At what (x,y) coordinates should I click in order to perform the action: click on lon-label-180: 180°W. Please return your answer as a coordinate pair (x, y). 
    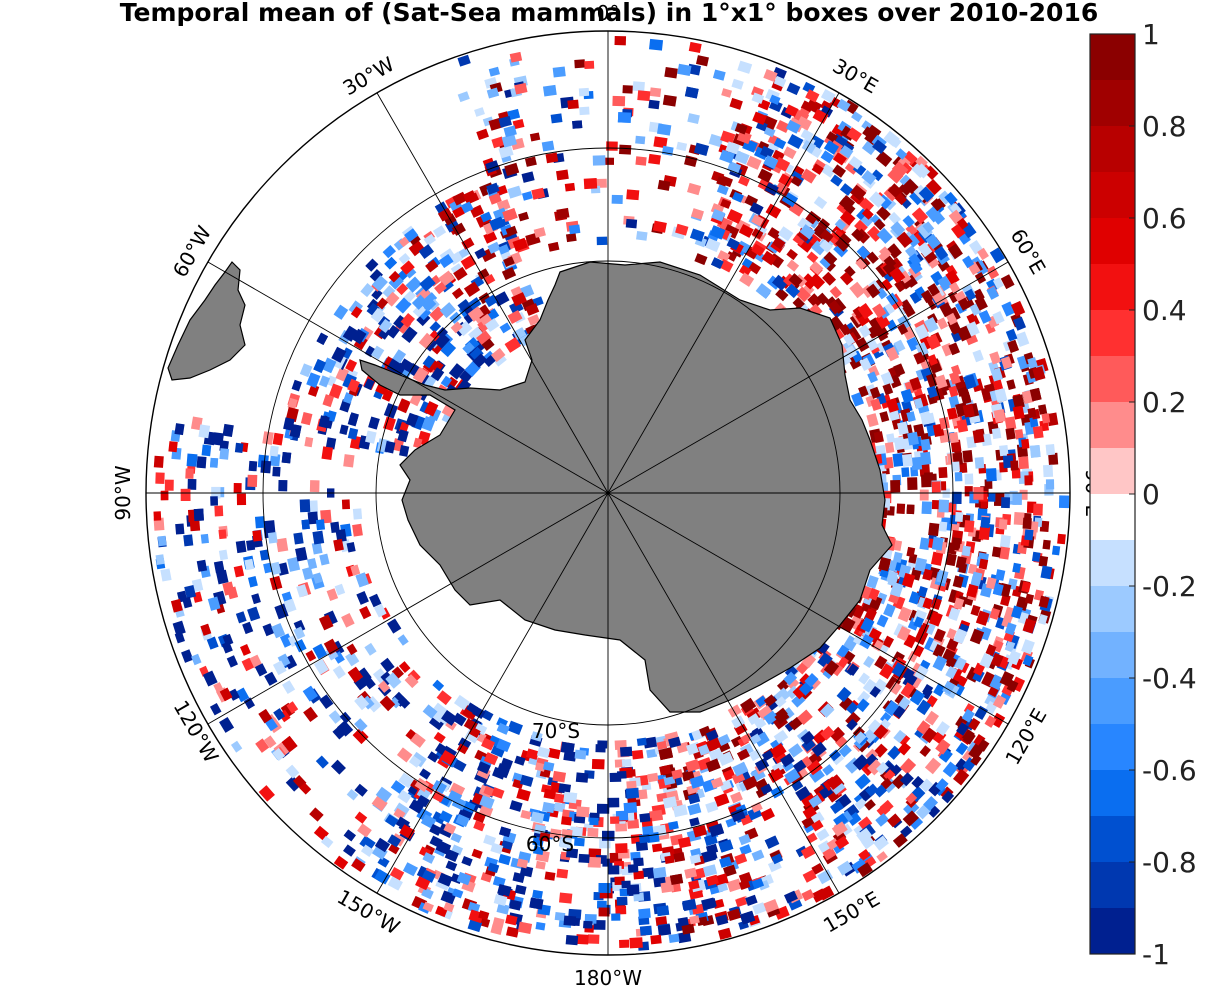
    Looking at the image, I should click on (608, 977).